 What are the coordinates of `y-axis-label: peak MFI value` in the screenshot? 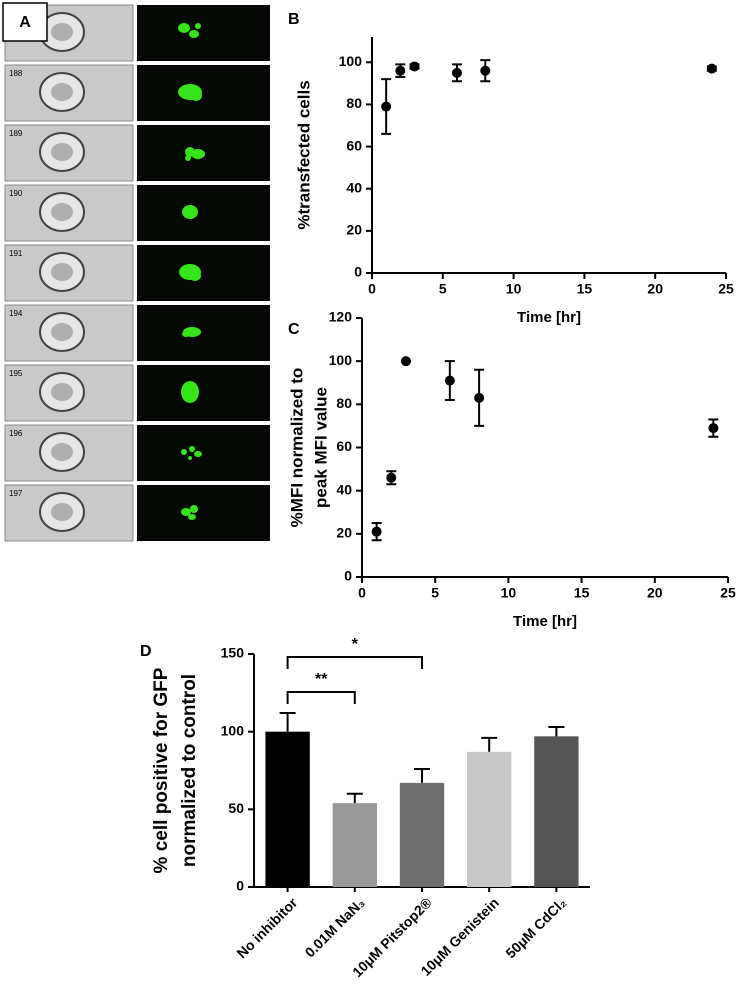 It's located at (320, 447).